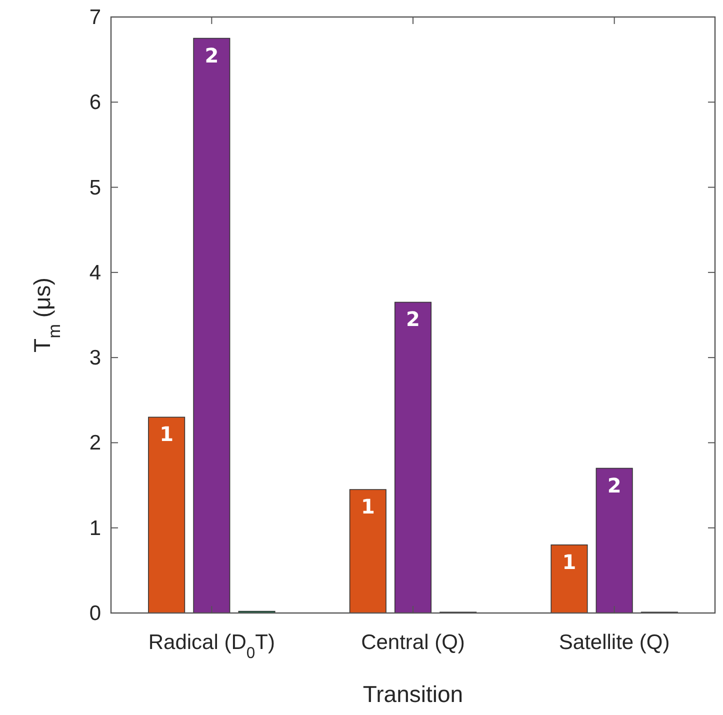  What do you see at coordinates (95, 17) in the screenshot?
I see `y-tick-label: 7` at bounding box center [95, 17].